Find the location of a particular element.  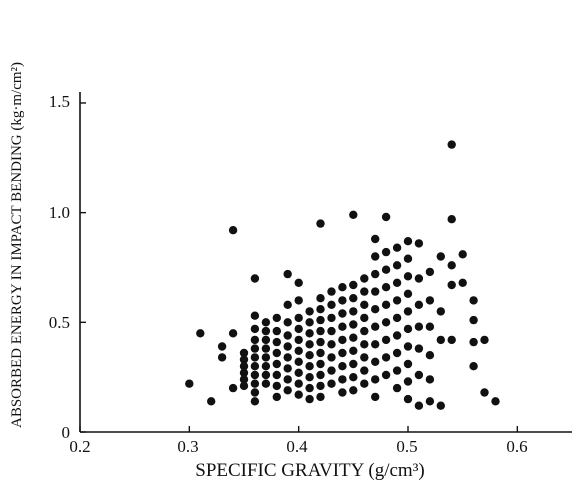

y-tick-label: 0 is located at coordinates (66, 432).